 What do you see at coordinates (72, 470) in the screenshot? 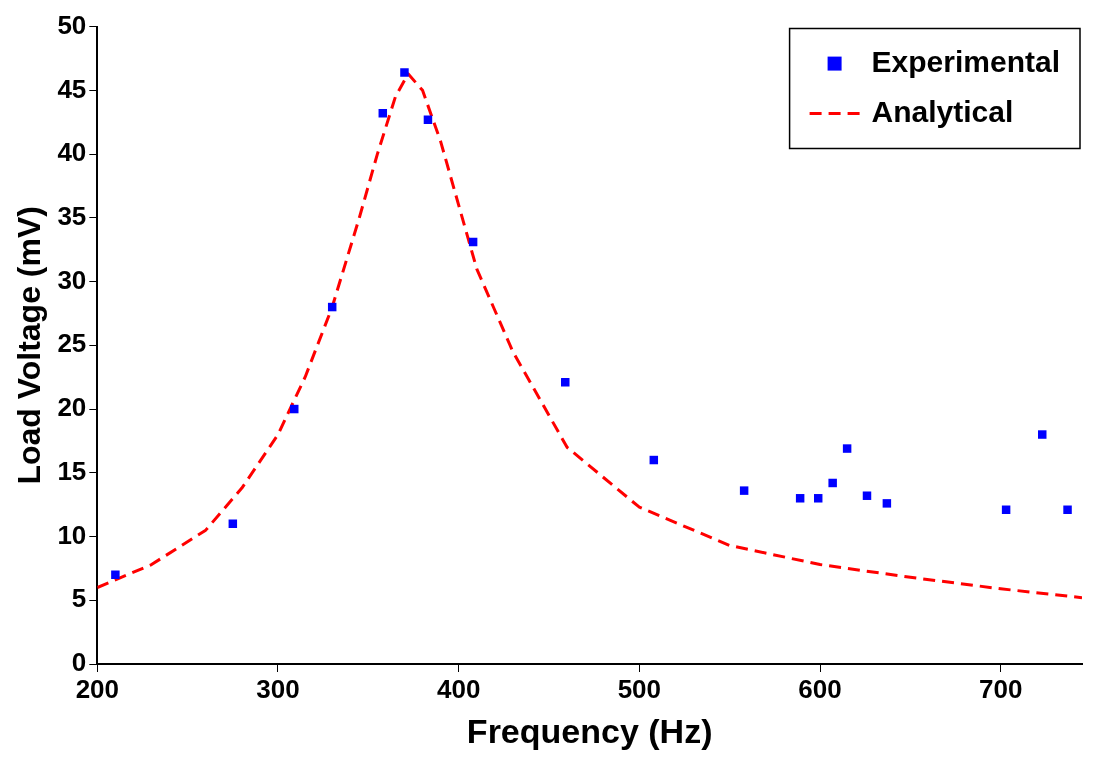
I see `y-tick-label: 15` at bounding box center [72, 470].